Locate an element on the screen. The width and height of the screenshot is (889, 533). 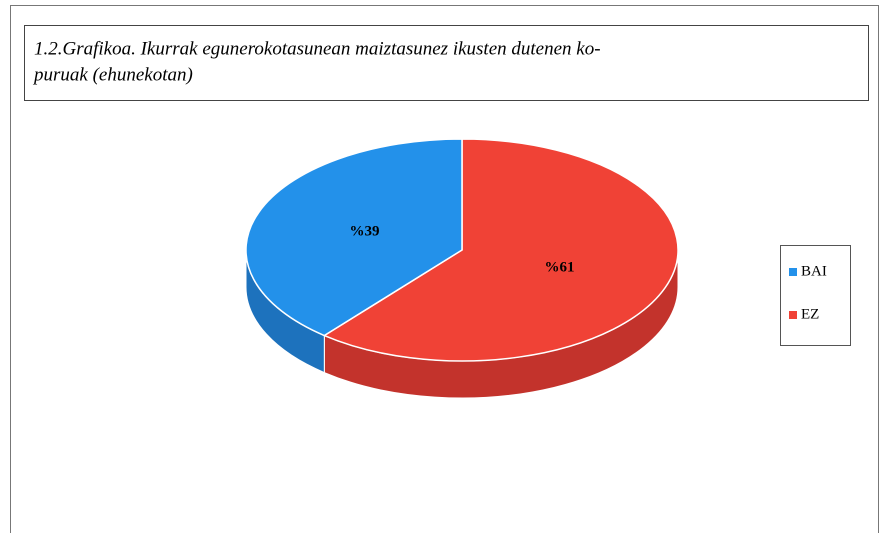
legend-label: BAI is located at coordinates (814, 271).